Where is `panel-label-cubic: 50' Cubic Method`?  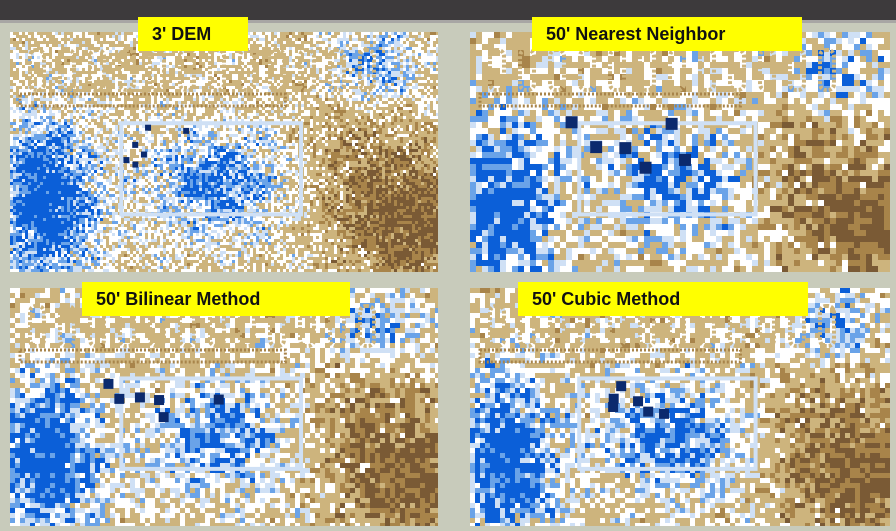 panel-label-cubic: 50' Cubic Method is located at coordinates (663, 299).